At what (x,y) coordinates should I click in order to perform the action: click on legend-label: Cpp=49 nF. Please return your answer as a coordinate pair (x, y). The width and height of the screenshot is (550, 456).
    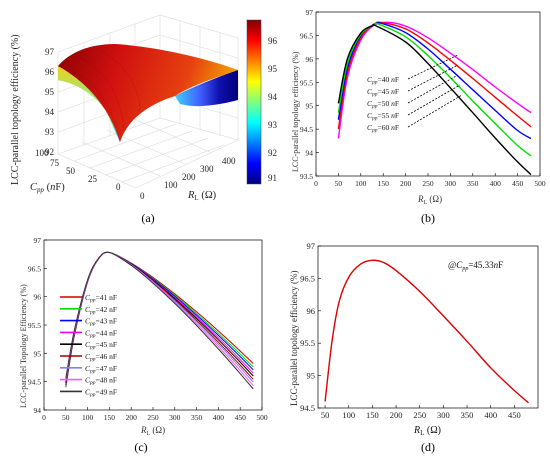
    Looking at the image, I should click on (101, 392).